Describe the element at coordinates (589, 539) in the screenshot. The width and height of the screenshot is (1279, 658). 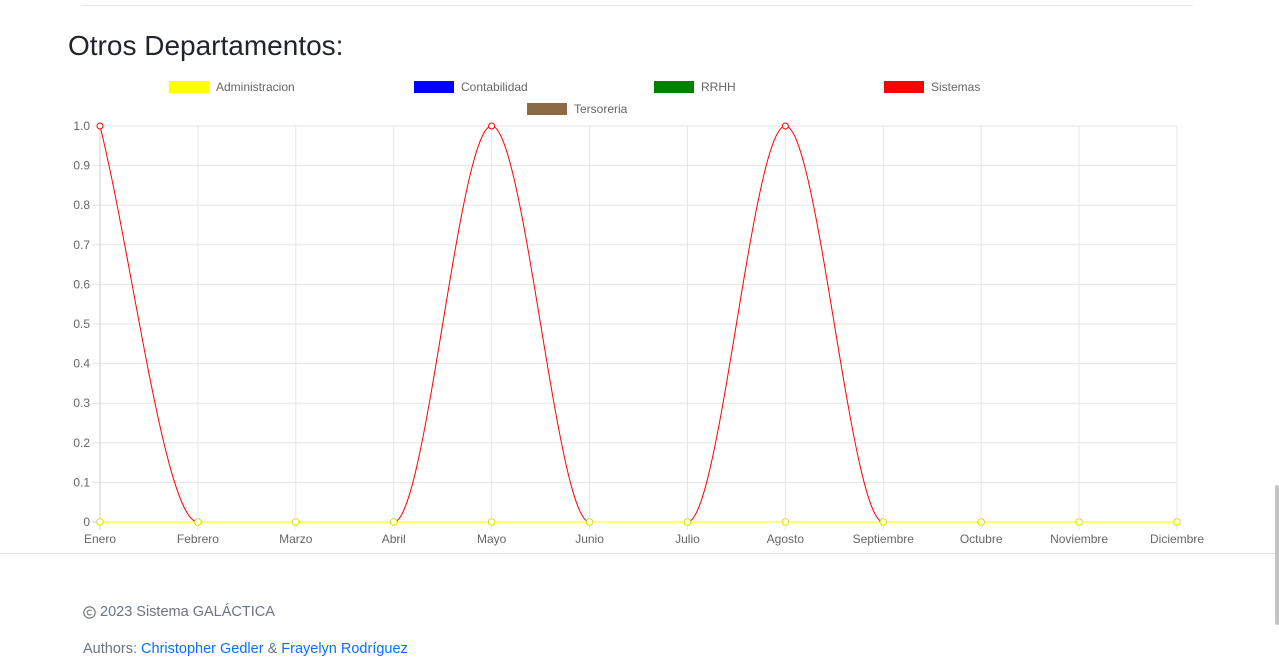
I see `x-tick-label: Junio` at that location.